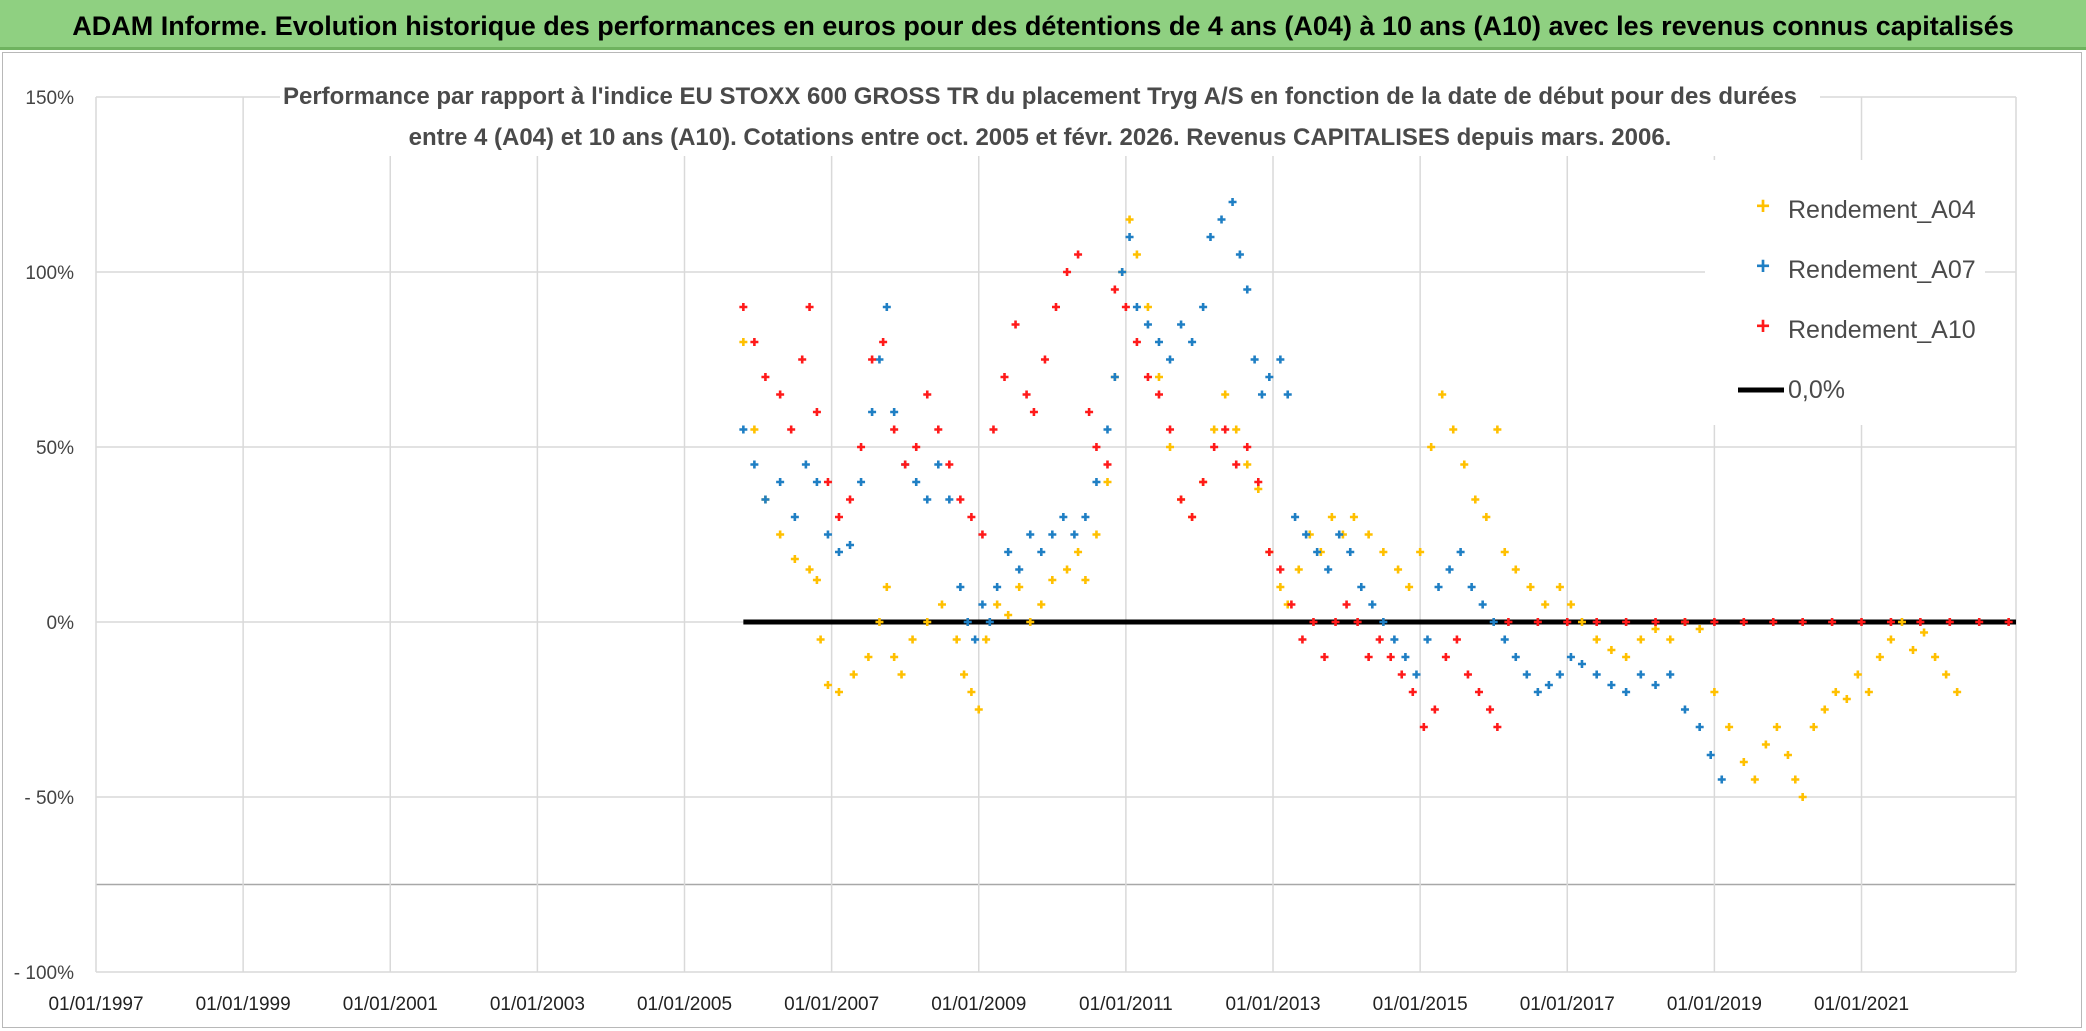 The image size is (2086, 1031). I want to click on x-tick-label-0: 01/01/1997, so click(95, 1004).